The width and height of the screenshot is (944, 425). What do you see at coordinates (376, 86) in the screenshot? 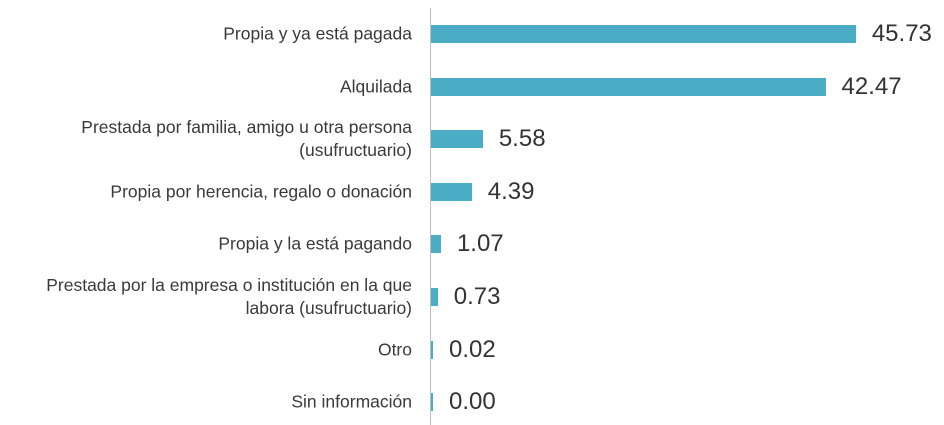
I see `category-label: Alquilada` at bounding box center [376, 86].